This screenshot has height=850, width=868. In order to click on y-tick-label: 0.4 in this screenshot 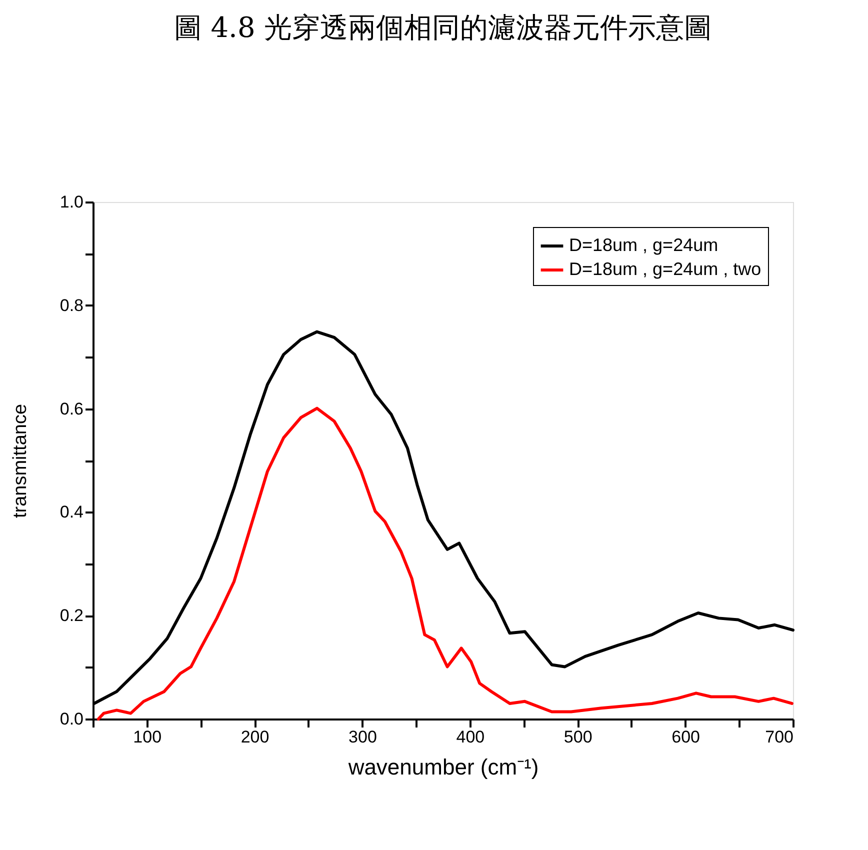, I will do `click(72, 512)`.